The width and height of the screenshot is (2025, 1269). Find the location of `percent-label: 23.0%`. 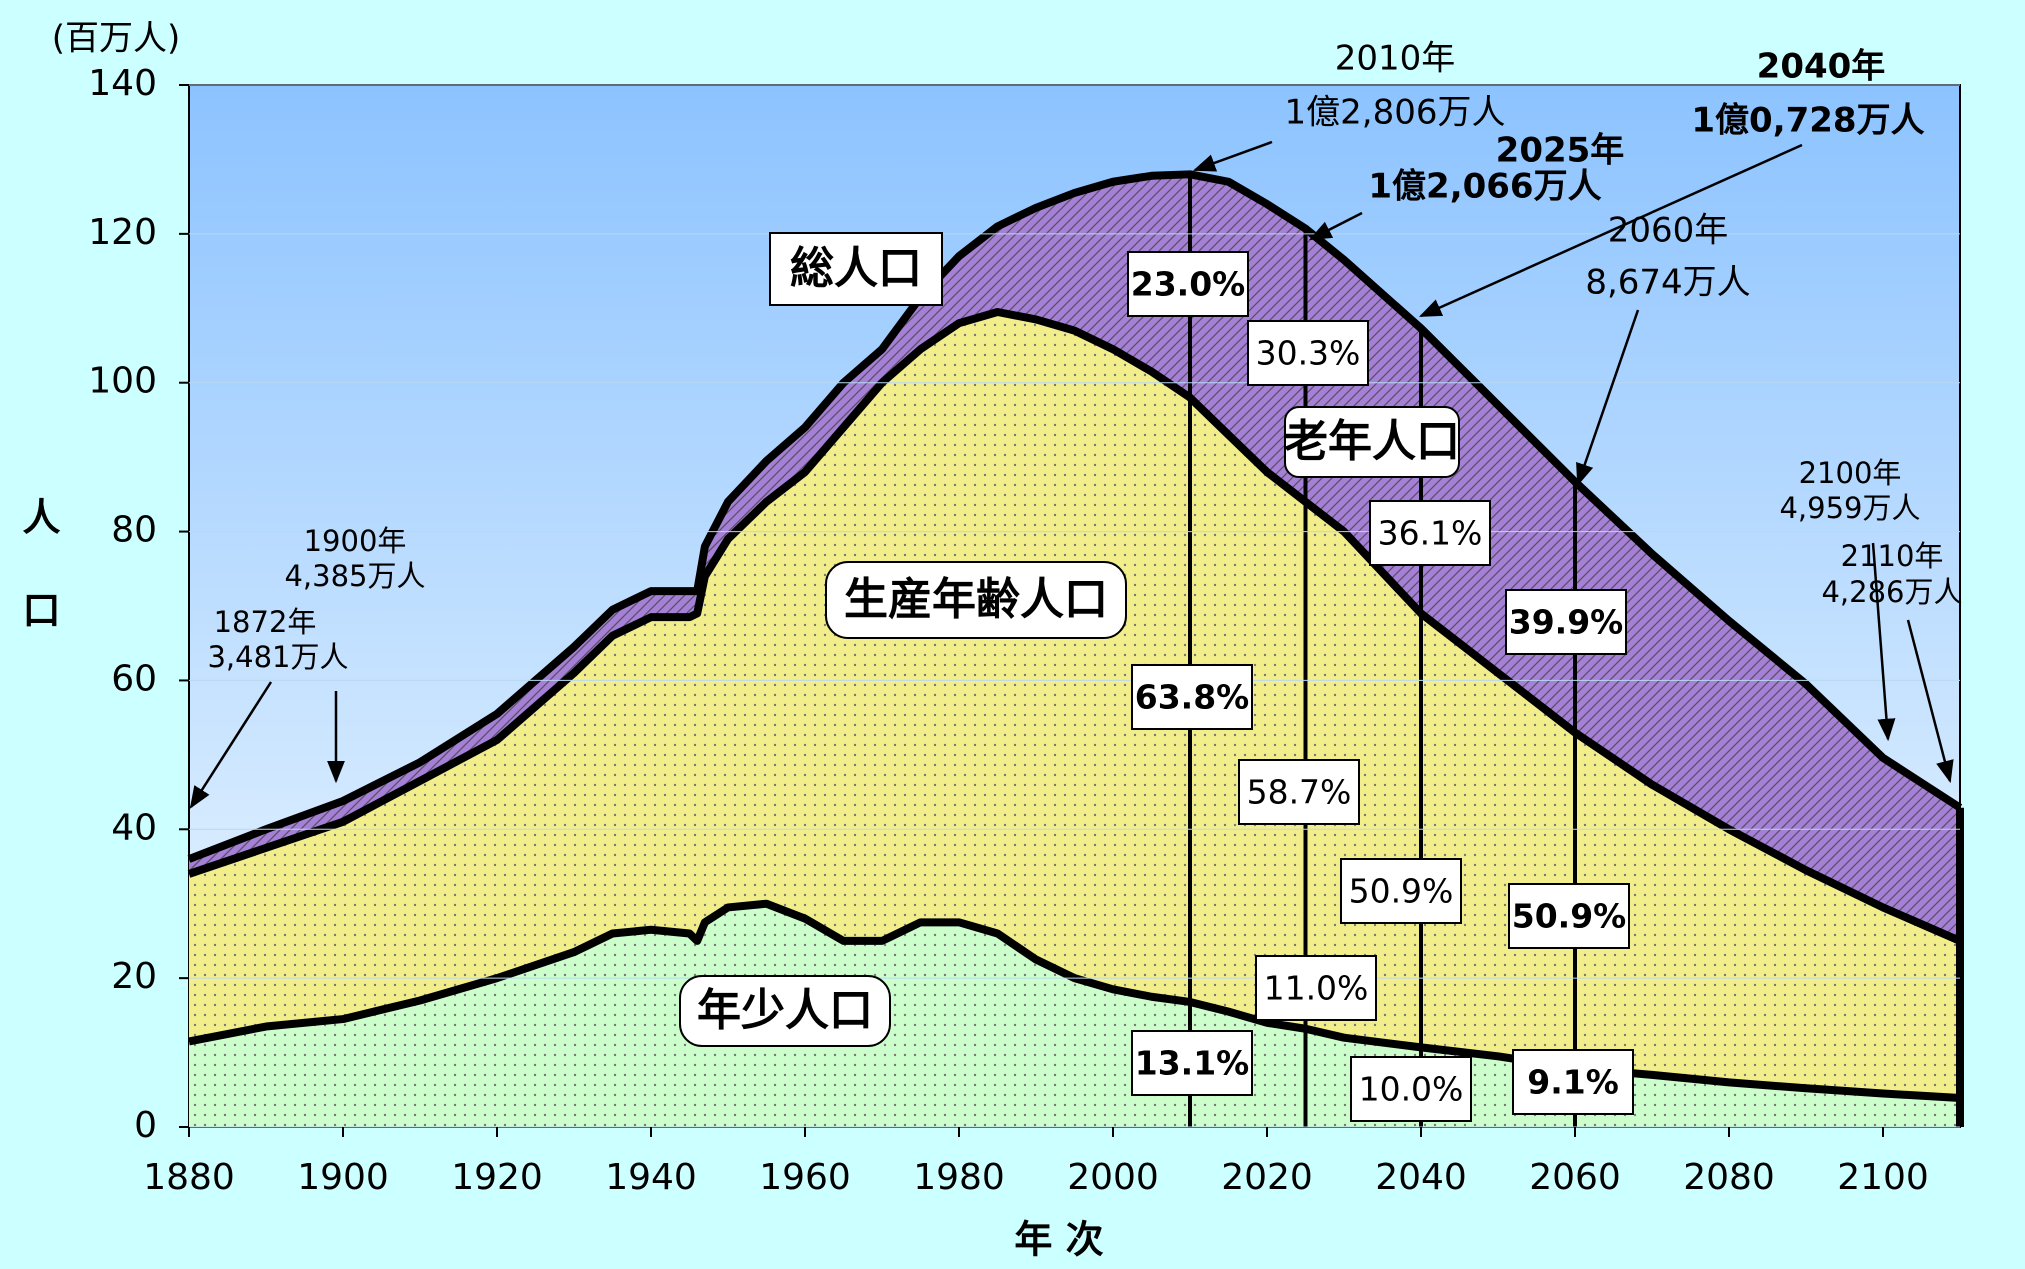

percent-label: 23.0% is located at coordinates (1188, 284).